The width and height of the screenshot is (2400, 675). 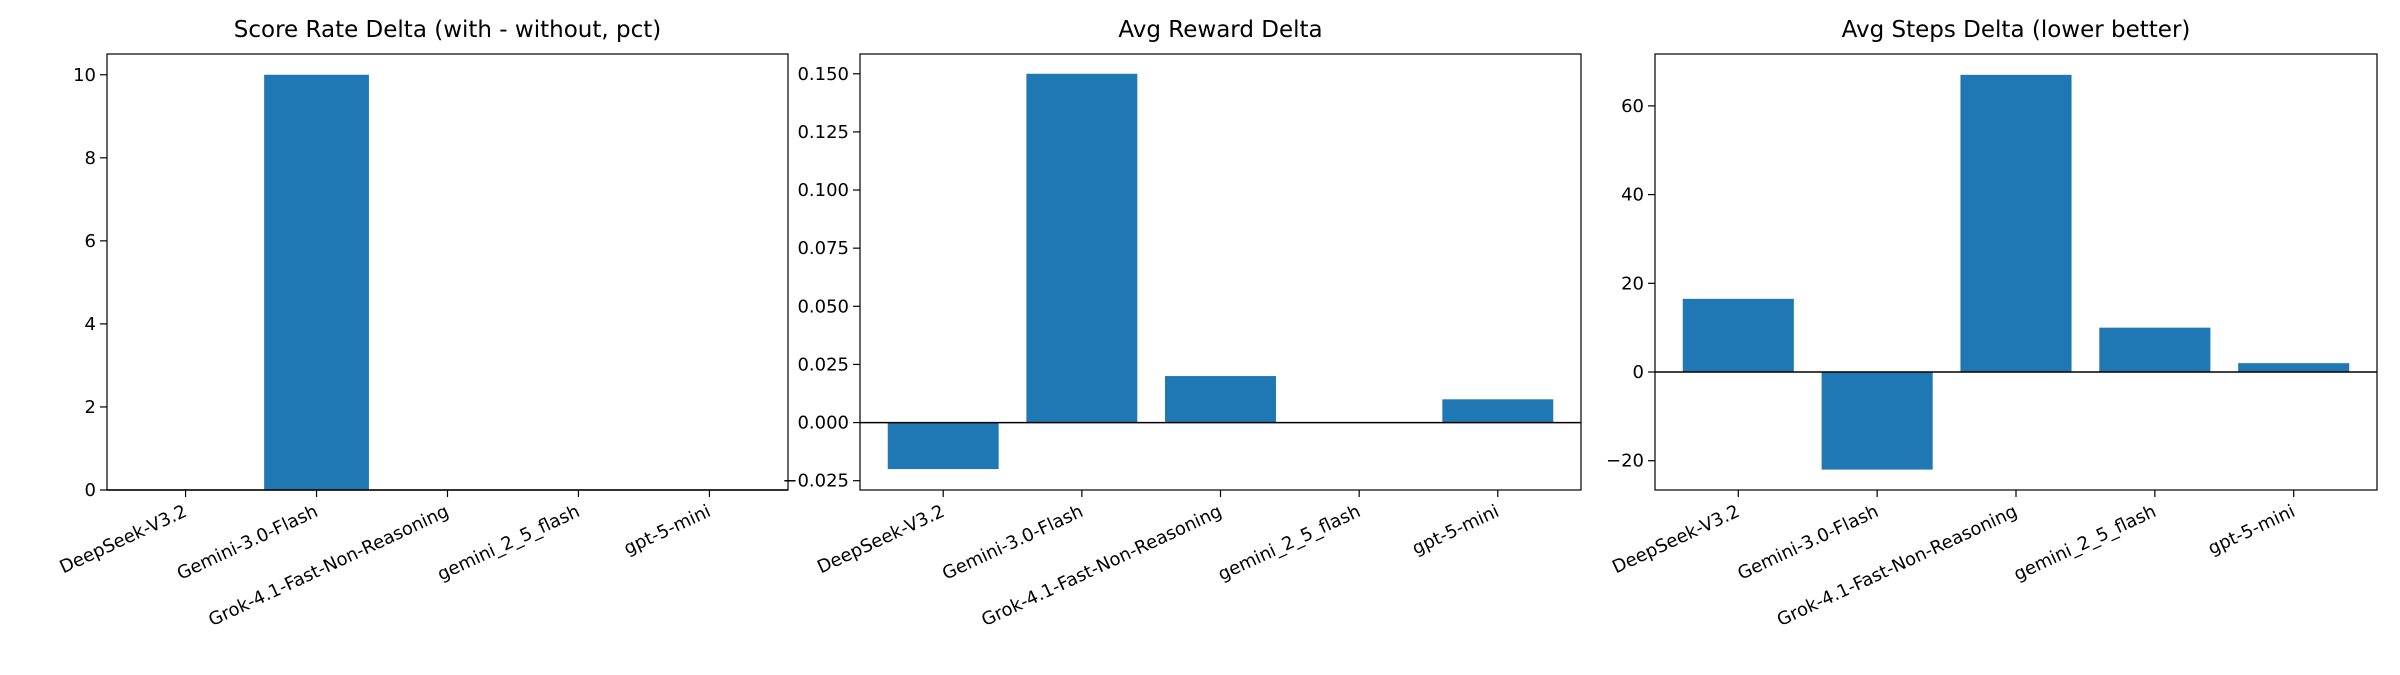 I want to click on y-tick-label: 0.100, so click(x=823, y=190).